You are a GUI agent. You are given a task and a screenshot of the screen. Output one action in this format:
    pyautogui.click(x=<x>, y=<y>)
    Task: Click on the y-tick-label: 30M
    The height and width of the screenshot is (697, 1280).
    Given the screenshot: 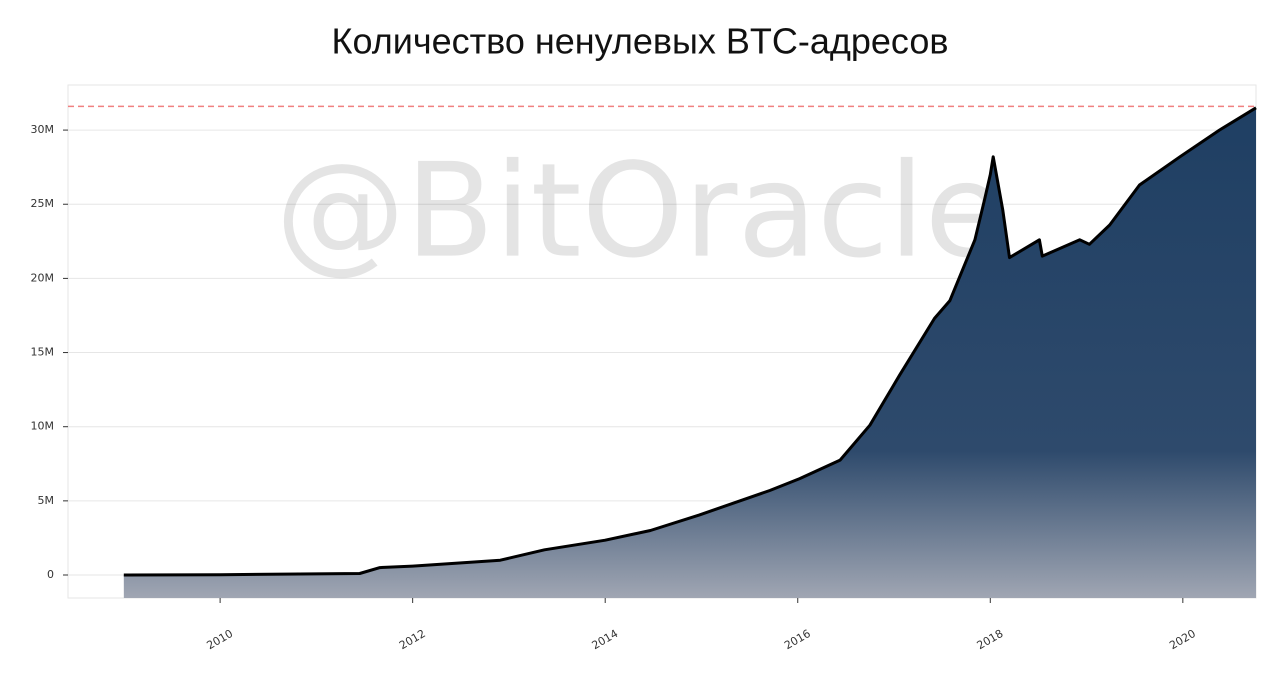 What is the action you would take?
    pyautogui.click(x=43, y=129)
    